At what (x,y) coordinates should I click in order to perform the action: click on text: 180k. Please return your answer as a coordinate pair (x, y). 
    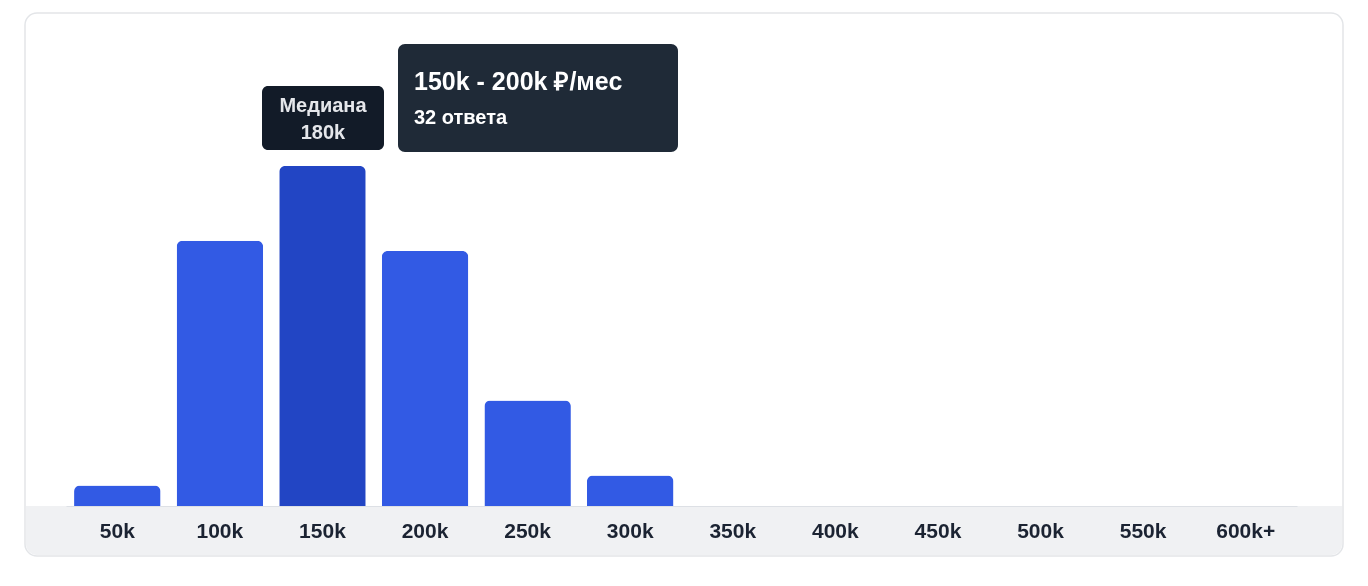
    Looking at the image, I should click on (323, 132).